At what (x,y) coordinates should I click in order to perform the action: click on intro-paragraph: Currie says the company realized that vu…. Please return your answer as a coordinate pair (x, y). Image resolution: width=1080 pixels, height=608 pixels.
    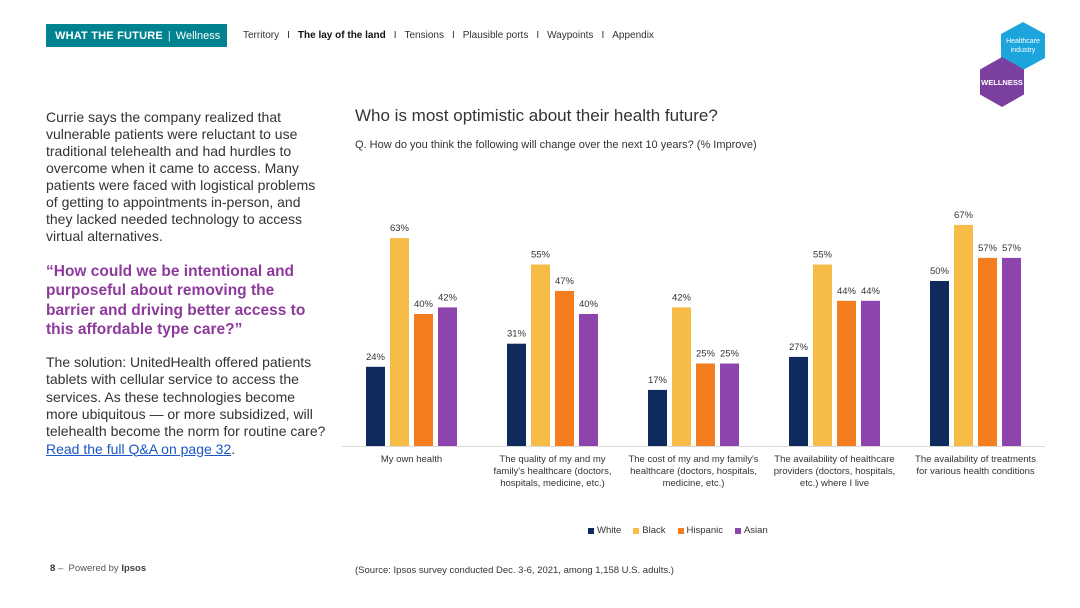
    Looking at the image, I should click on (181, 176).